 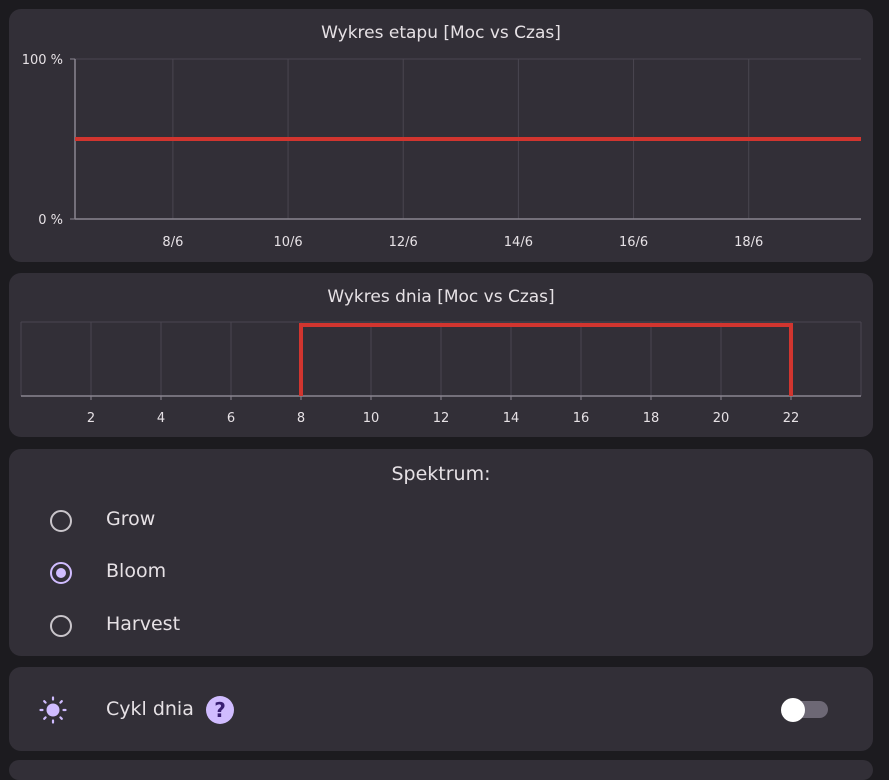 I want to click on sun-icon, so click(x=53, y=710).